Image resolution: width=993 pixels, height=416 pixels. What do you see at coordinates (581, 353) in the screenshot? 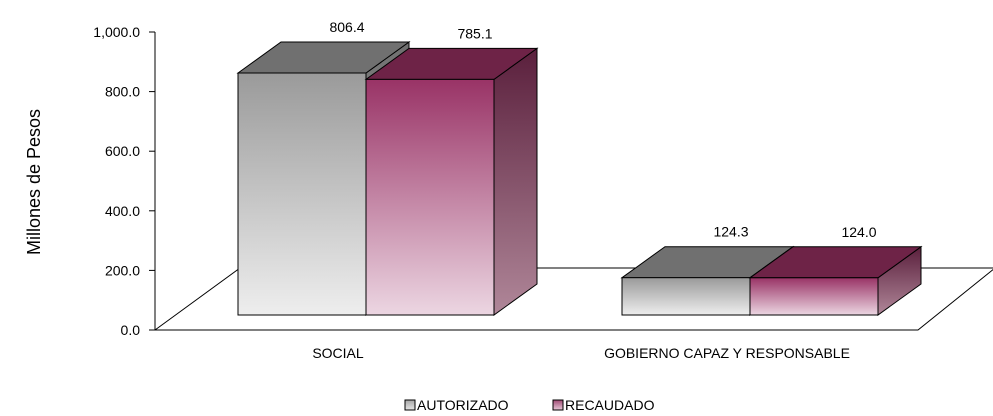
I see `category-labels: SOCIAL GOBIERNO CAPAZ Y RESPONSABLE` at bounding box center [581, 353].